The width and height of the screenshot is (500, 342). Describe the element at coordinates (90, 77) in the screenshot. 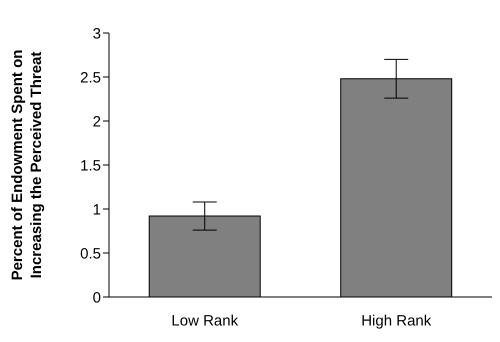

I see `y-tick-label: 2.5` at that location.